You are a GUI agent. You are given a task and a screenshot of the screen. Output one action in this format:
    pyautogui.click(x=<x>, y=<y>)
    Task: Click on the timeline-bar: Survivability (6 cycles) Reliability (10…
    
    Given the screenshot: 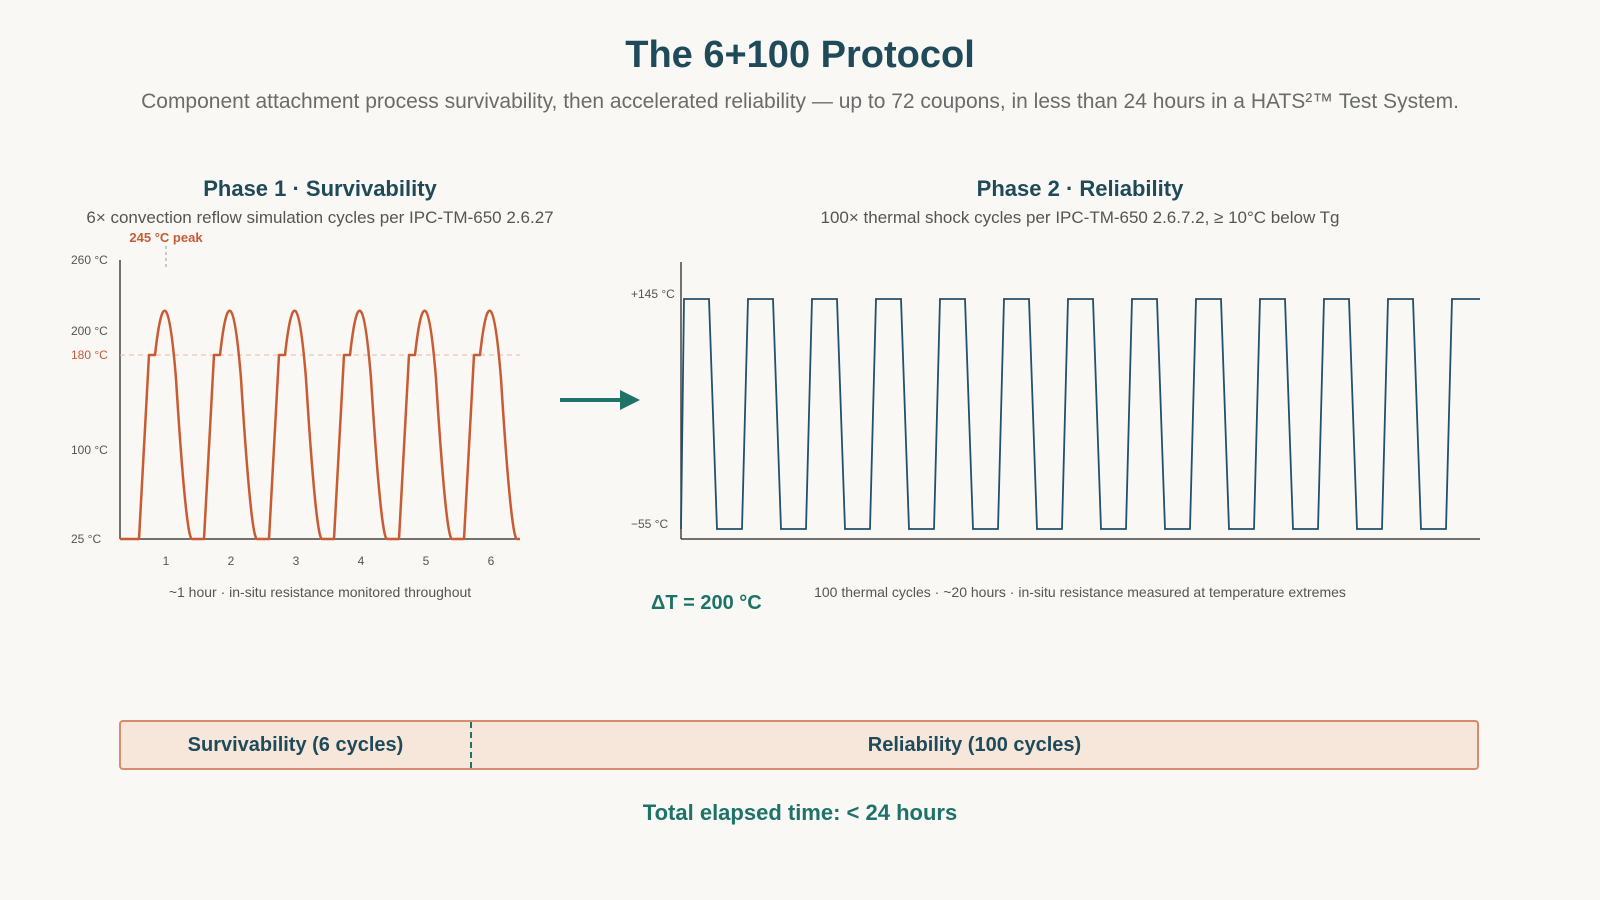 What is the action you would take?
    pyautogui.click(x=799, y=745)
    